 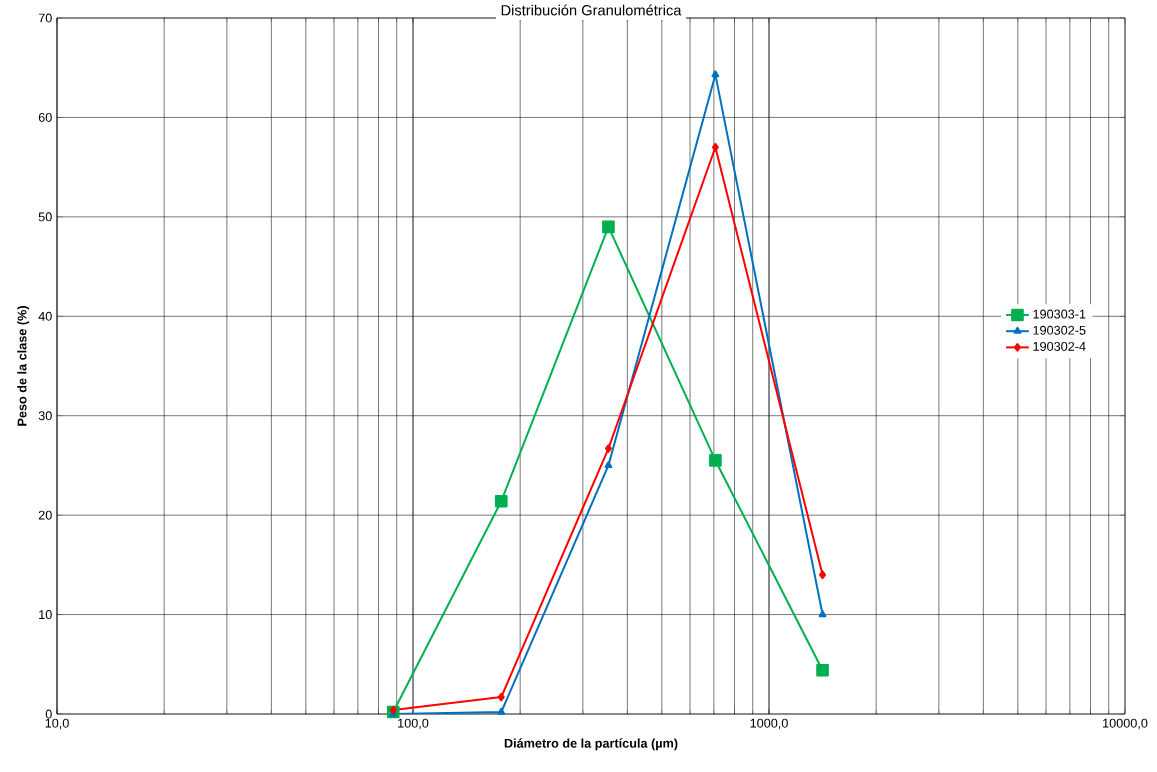 What do you see at coordinates (1059, 330) in the screenshot?
I see `legend-label: 190302-5` at bounding box center [1059, 330].